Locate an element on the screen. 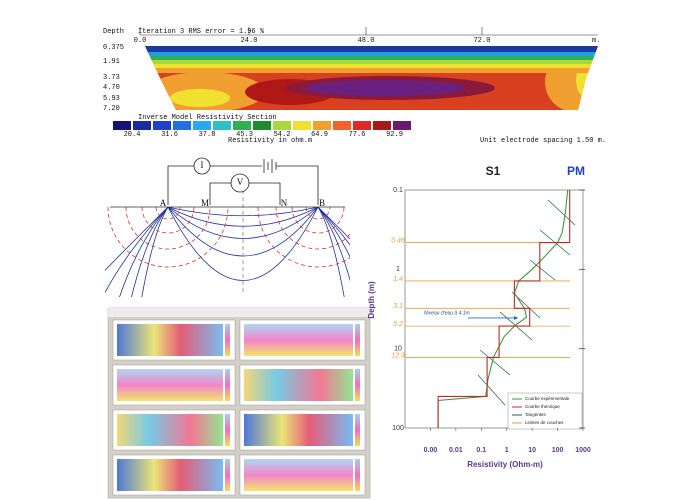 The image size is (700, 500). legend-value: 37.8 is located at coordinates (207, 135).